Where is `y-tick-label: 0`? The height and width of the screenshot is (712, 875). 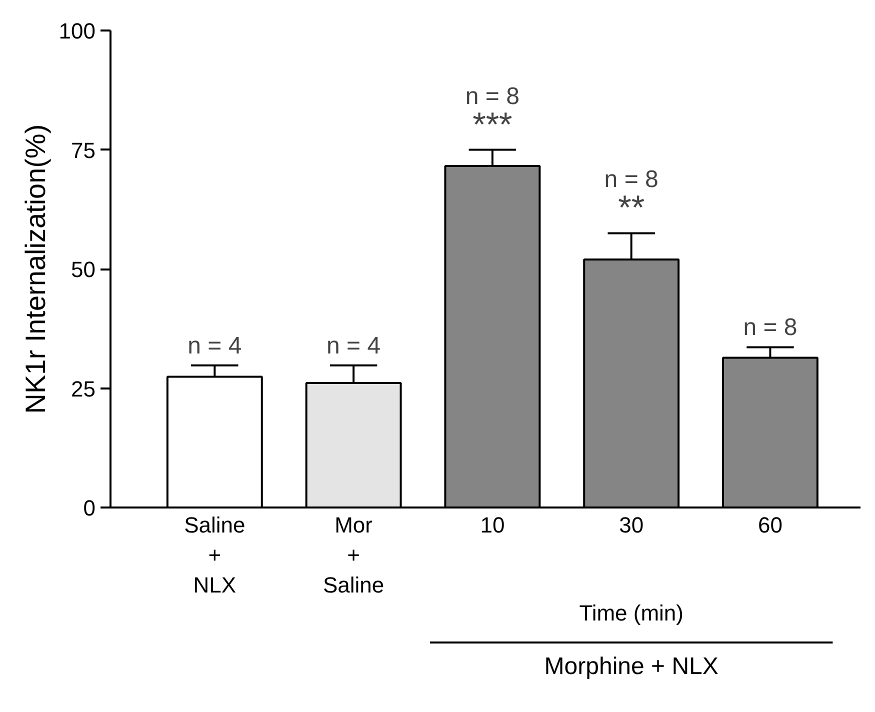
y-tick-label: 0 is located at coordinates (89, 508).